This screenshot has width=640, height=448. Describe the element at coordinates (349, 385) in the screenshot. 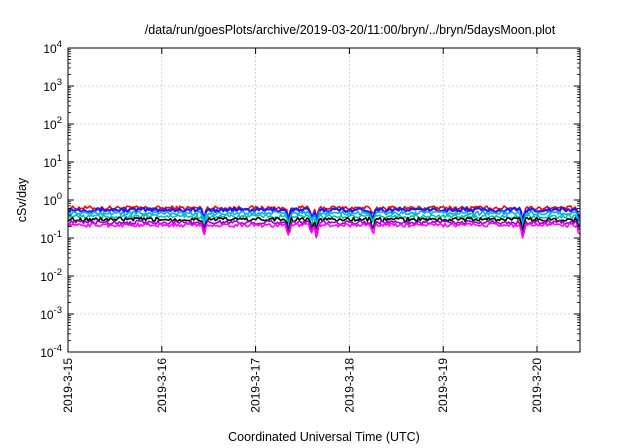

I see `x-tick-label: 2019-3-18` at that location.